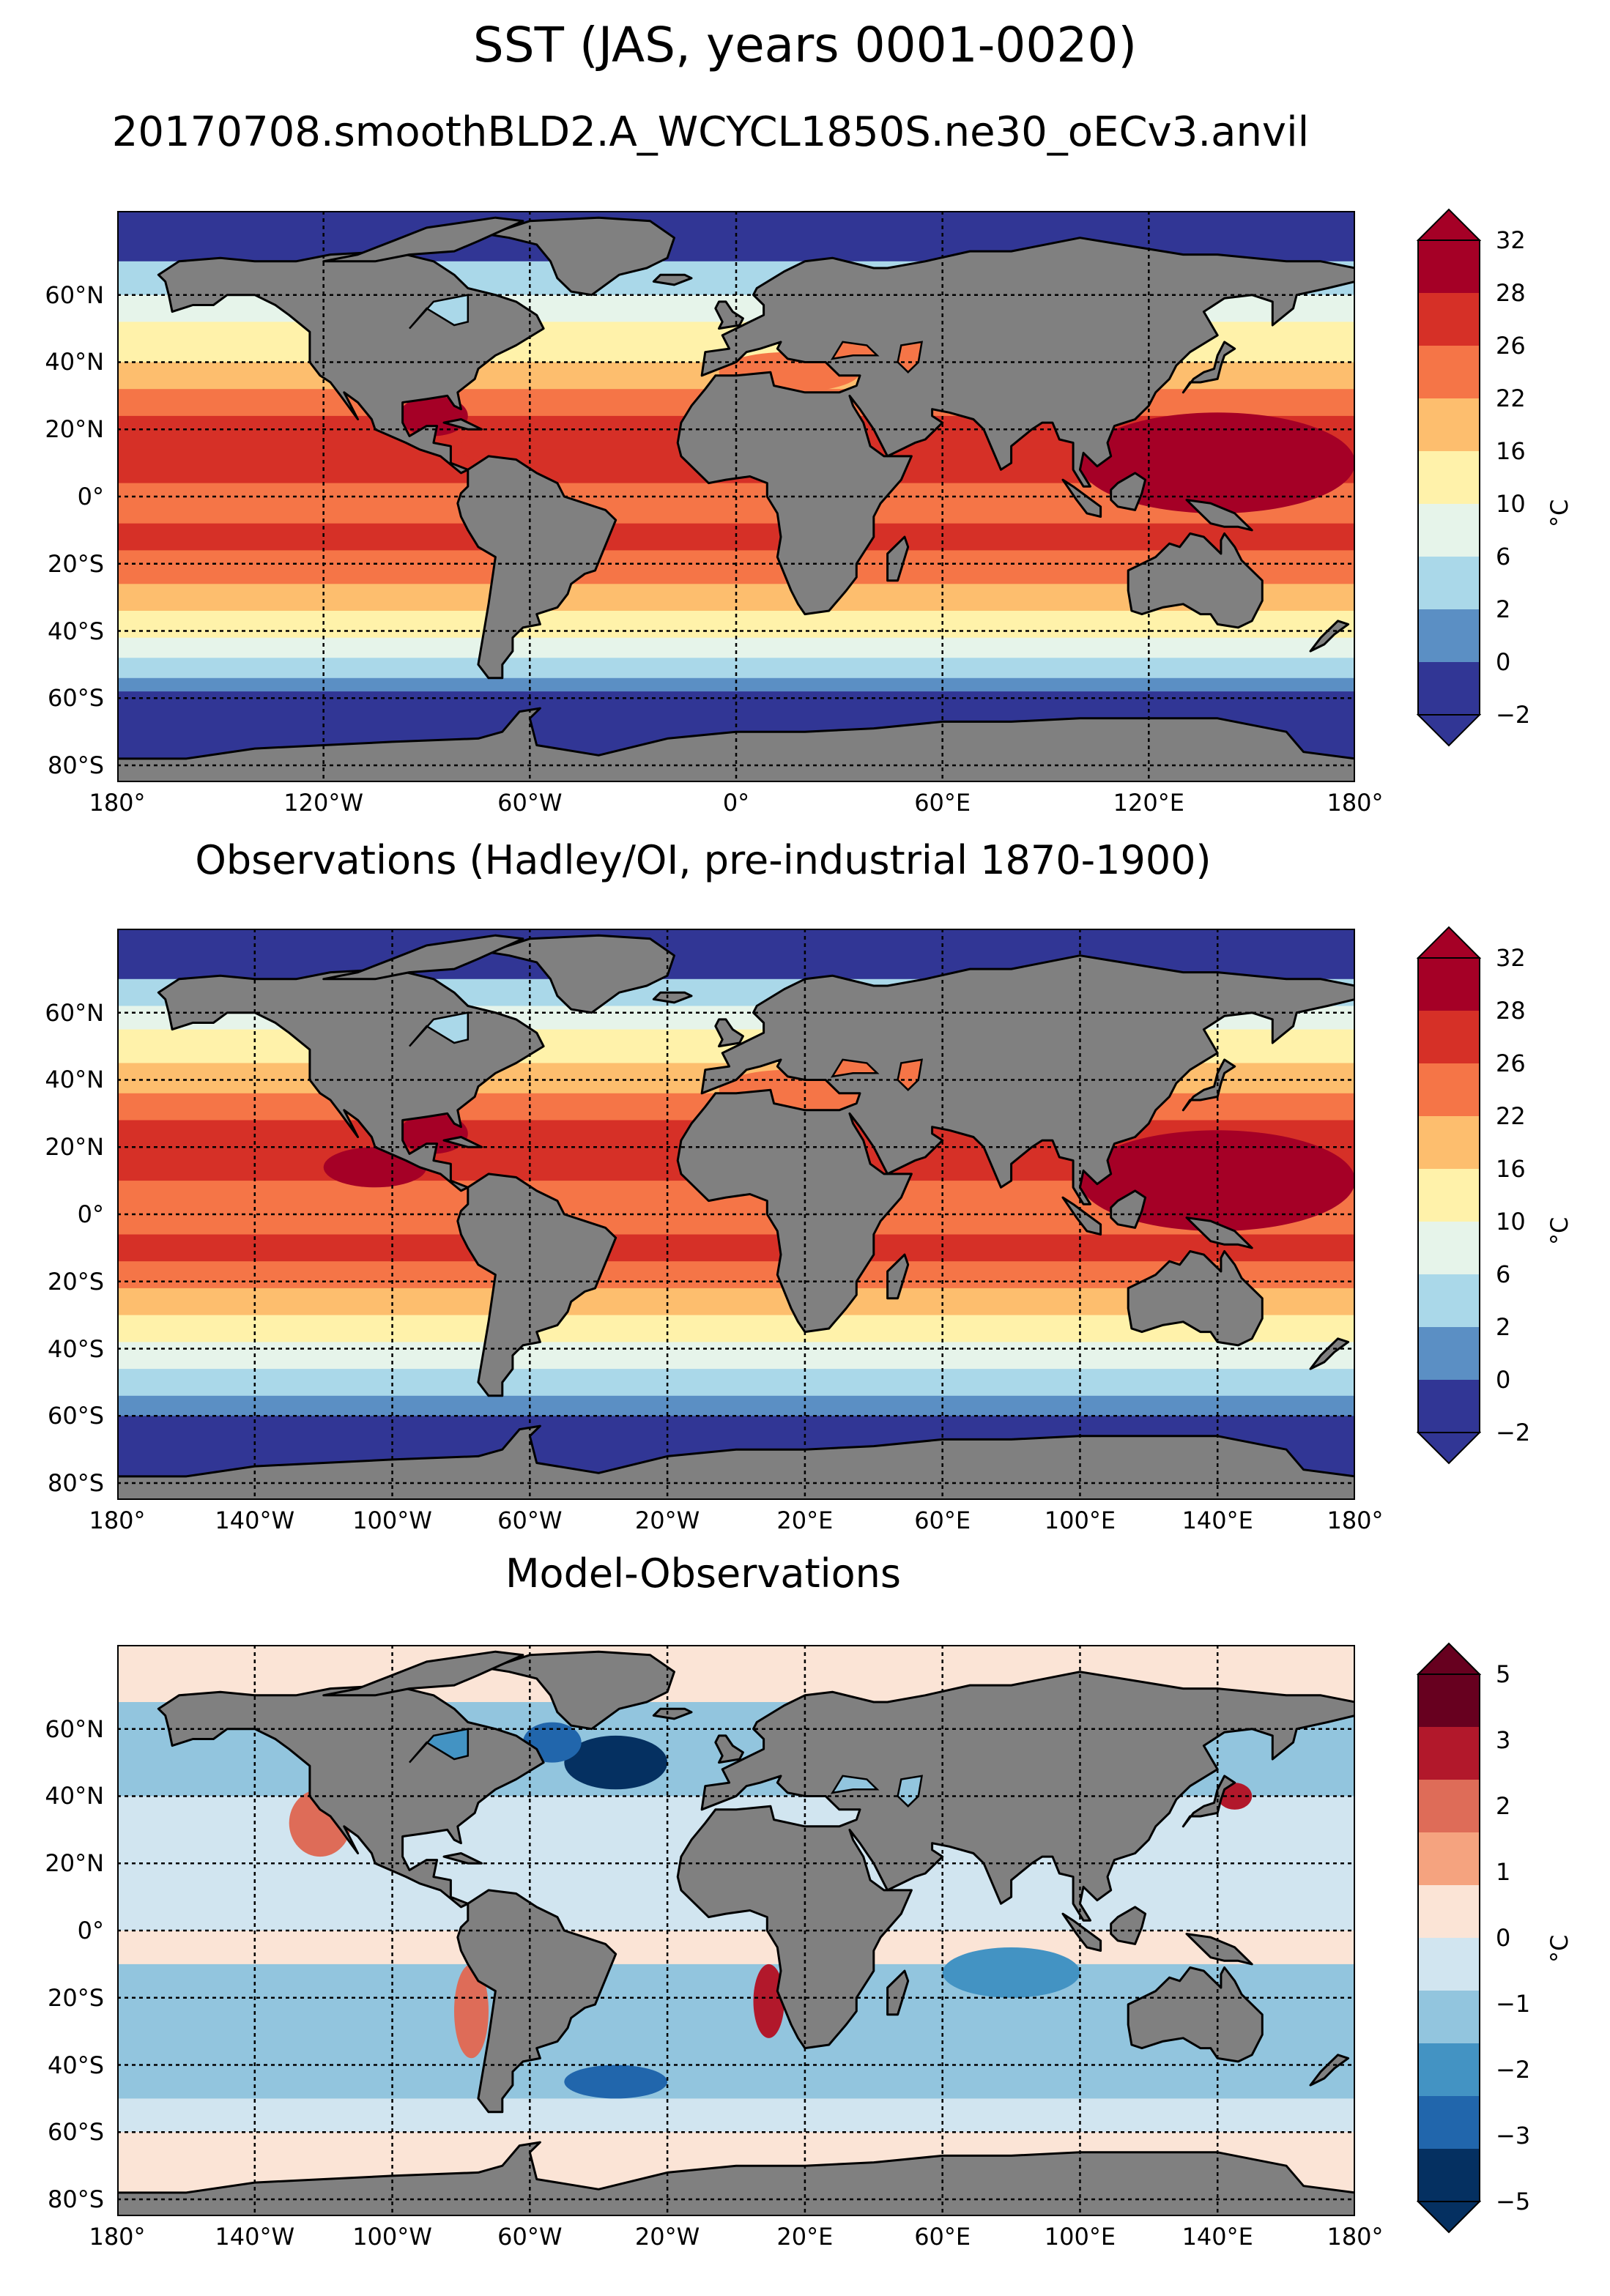  Describe the element at coordinates (1513, 2136) in the screenshot. I see `colorbar-tick-label: −3` at that location.